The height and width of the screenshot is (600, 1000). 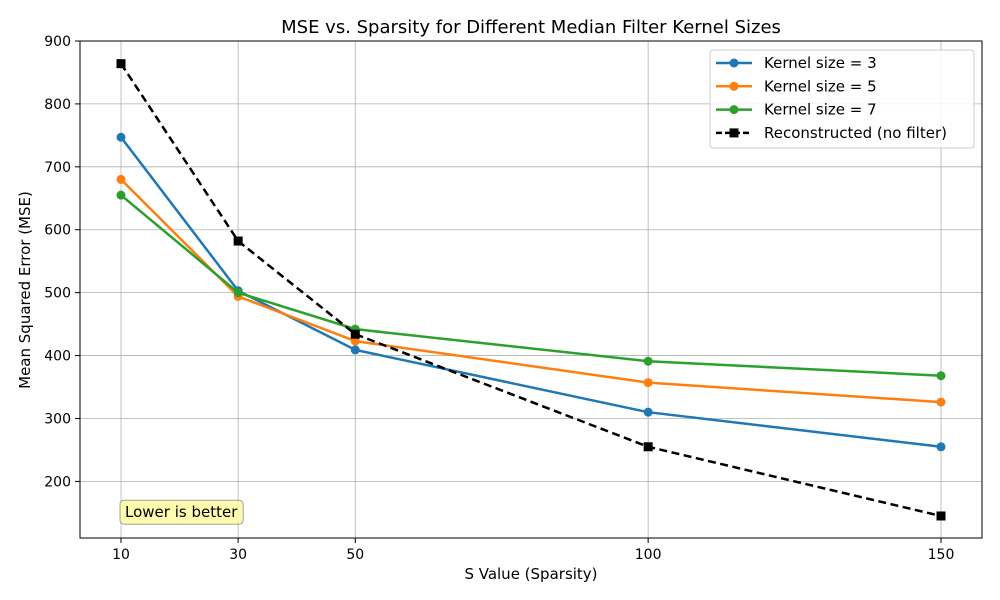 I want to click on y-tick-label: 400, so click(x=57, y=357).